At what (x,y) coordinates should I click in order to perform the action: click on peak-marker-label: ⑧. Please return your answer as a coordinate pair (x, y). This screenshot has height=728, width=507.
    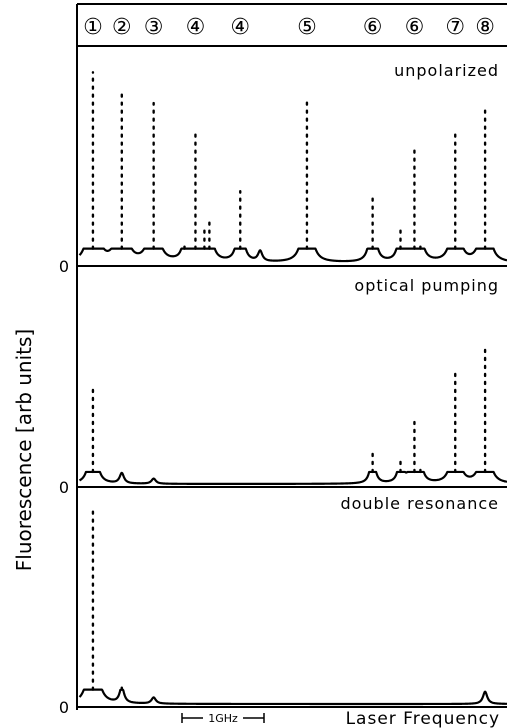
    Looking at the image, I should click on (485, 27).